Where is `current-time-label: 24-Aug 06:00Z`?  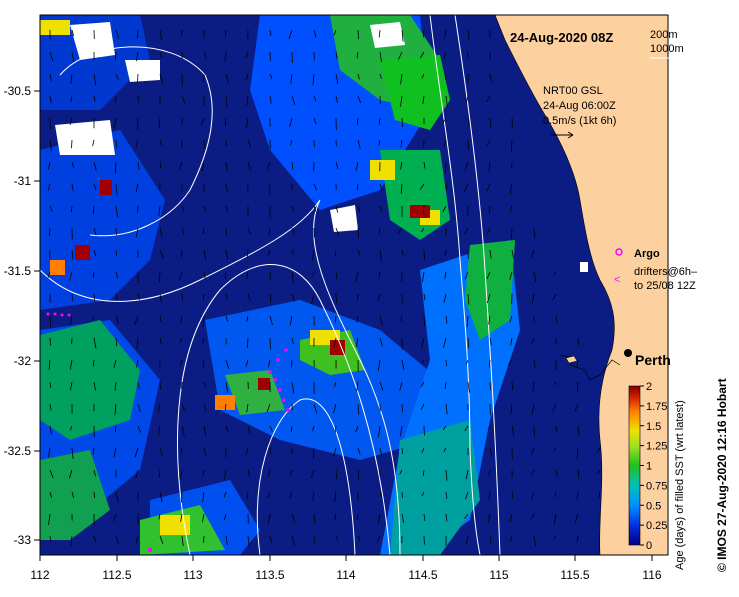
current-time-label: 24-Aug 06:00Z is located at coordinates (579, 106).